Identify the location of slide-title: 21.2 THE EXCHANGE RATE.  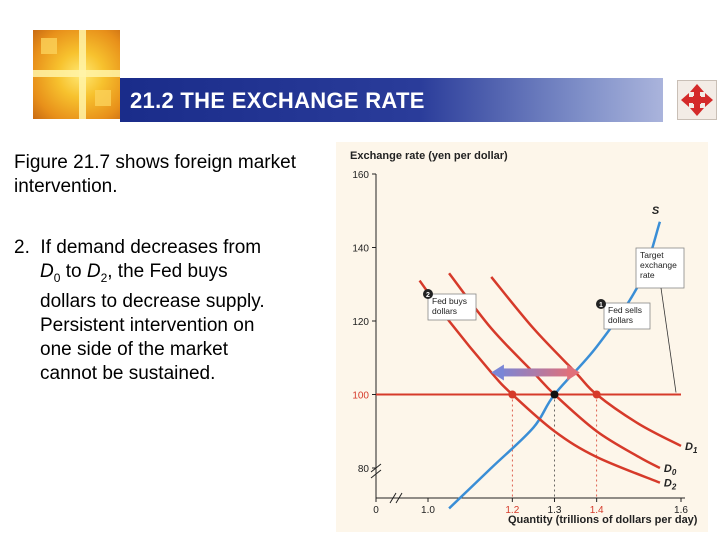
(277, 100).